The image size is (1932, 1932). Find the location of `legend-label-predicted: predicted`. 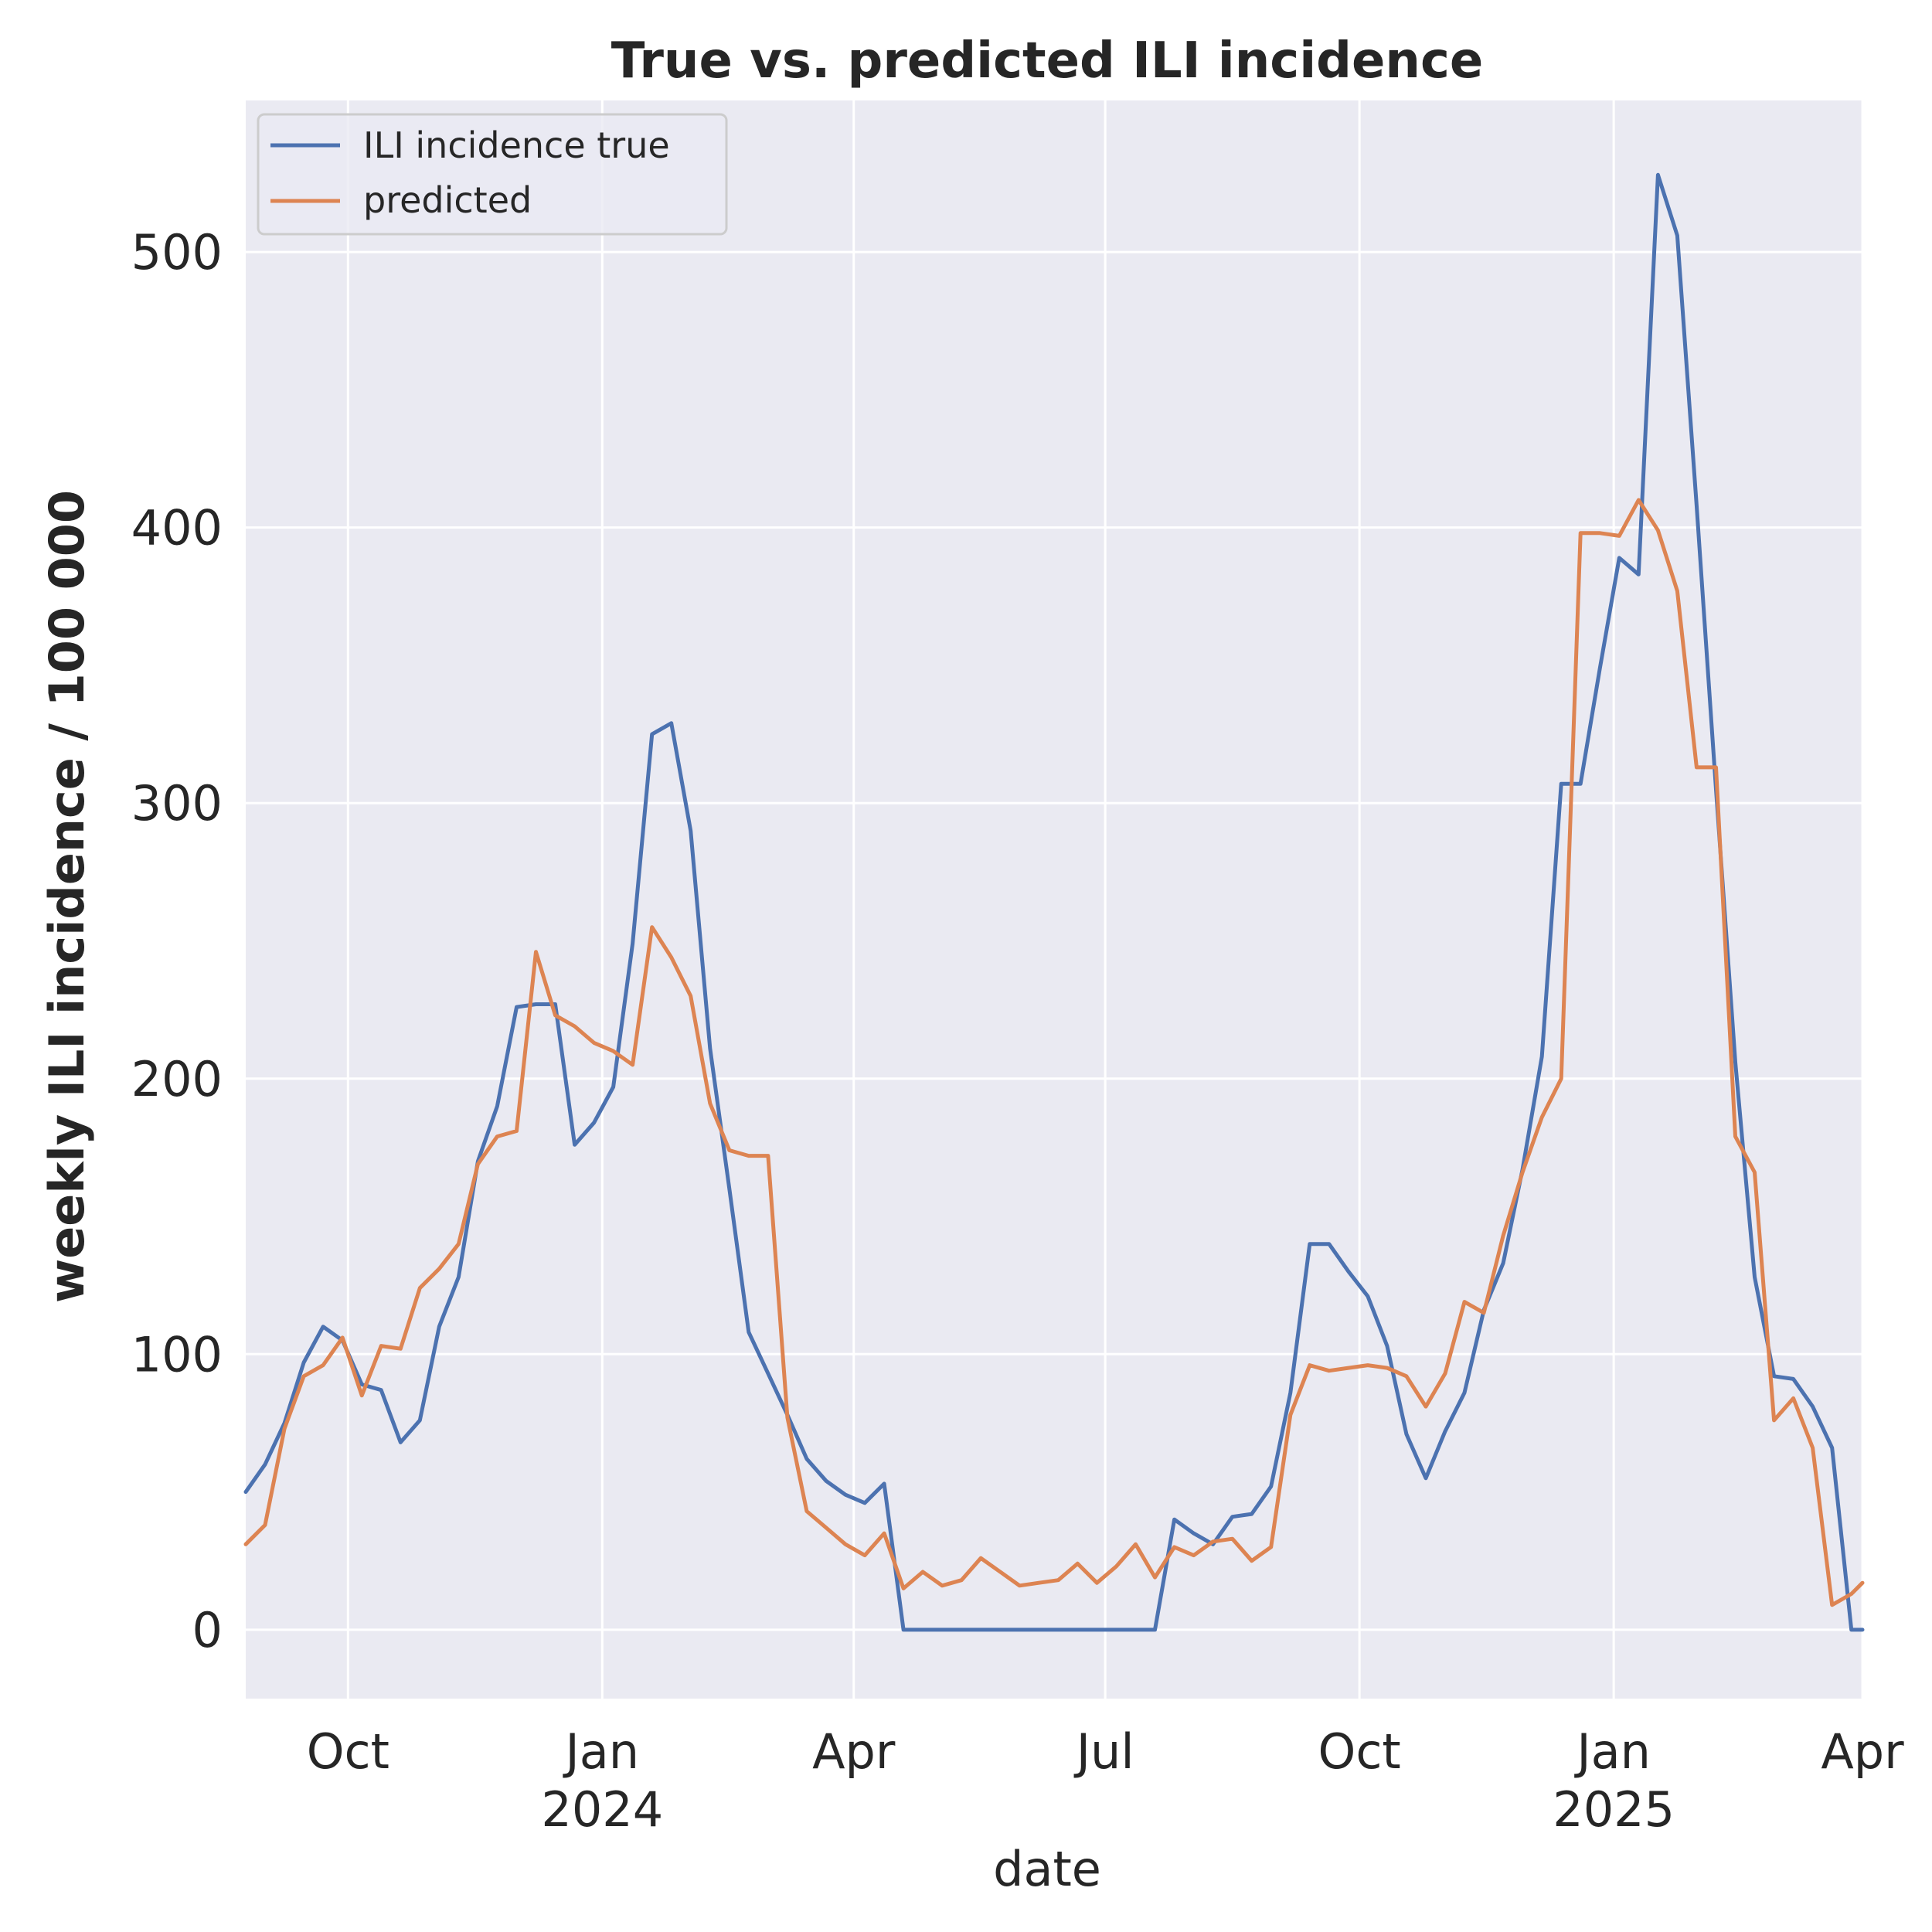

legend-label-predicted: predicted is located at coordinates (447, 200).